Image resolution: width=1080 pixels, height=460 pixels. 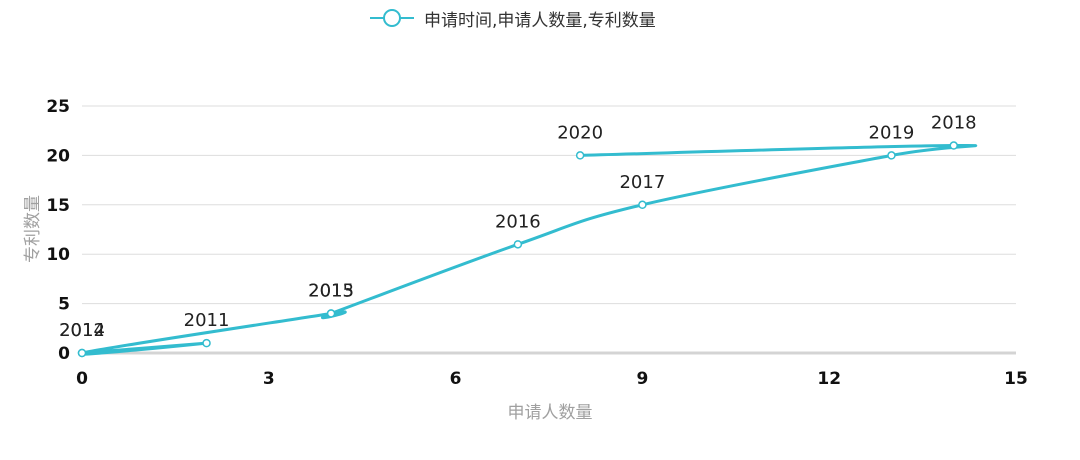 I want to click on data-label: 2019, so click(x=892, y=132).